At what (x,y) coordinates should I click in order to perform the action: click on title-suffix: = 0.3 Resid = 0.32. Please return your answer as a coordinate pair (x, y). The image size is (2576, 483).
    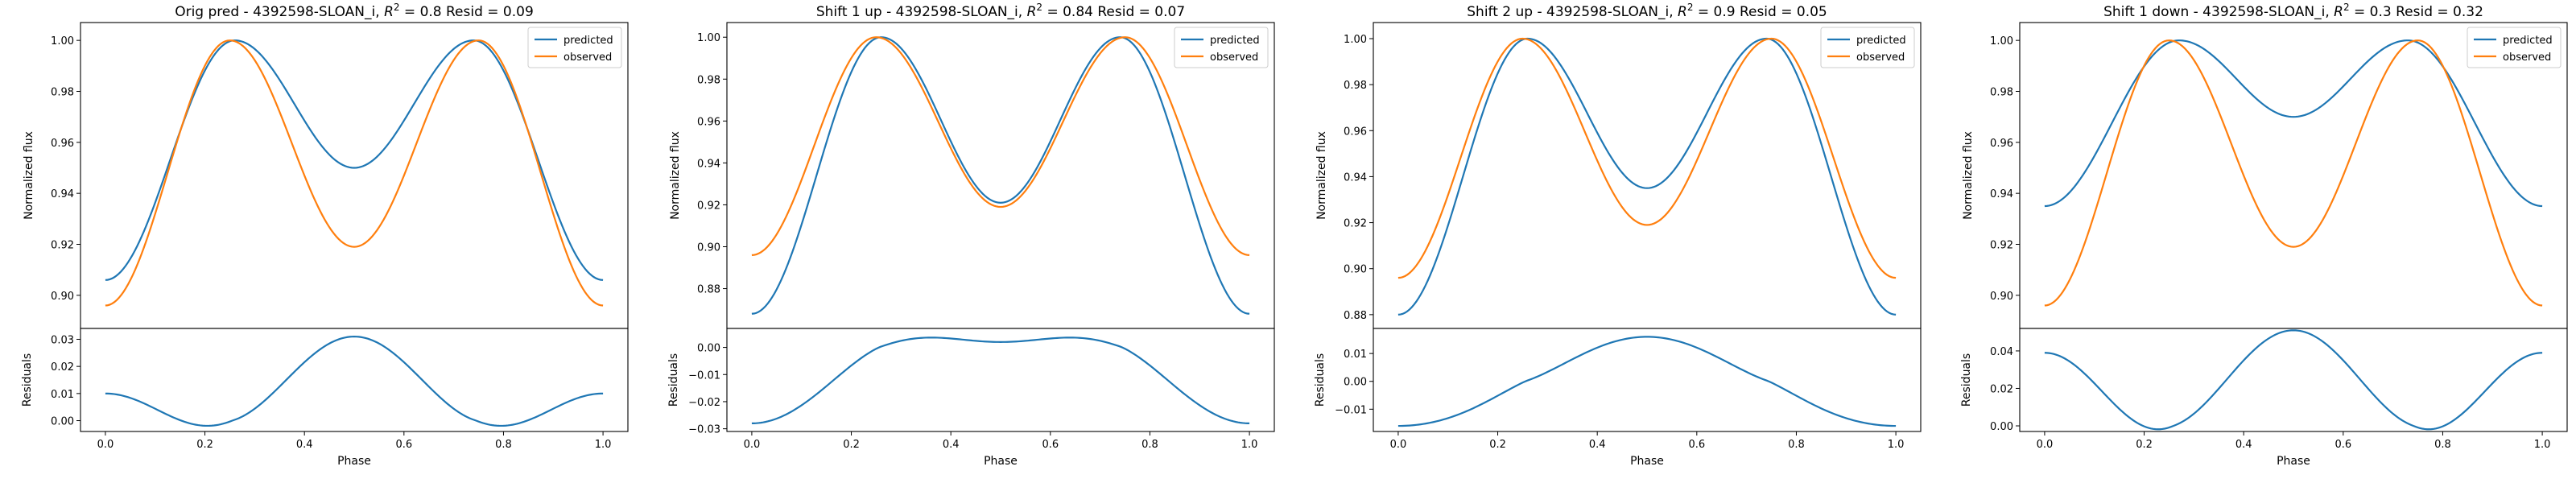
    Looking at the image, I should click on (2416, 12).